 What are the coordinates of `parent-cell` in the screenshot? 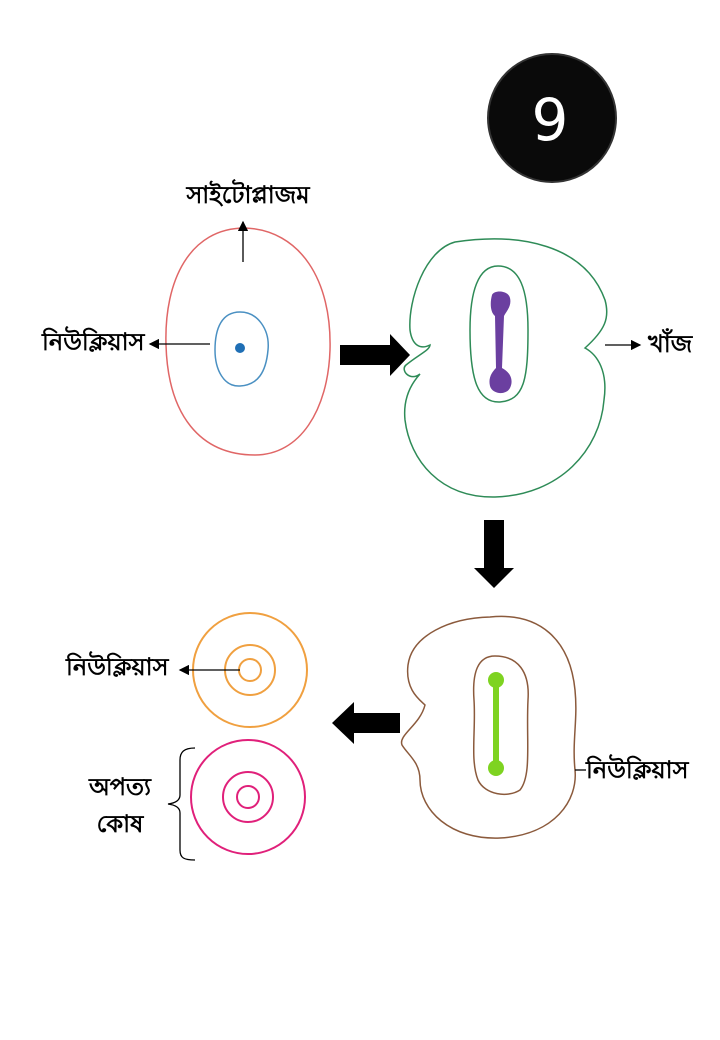 It's located at (248, 341).